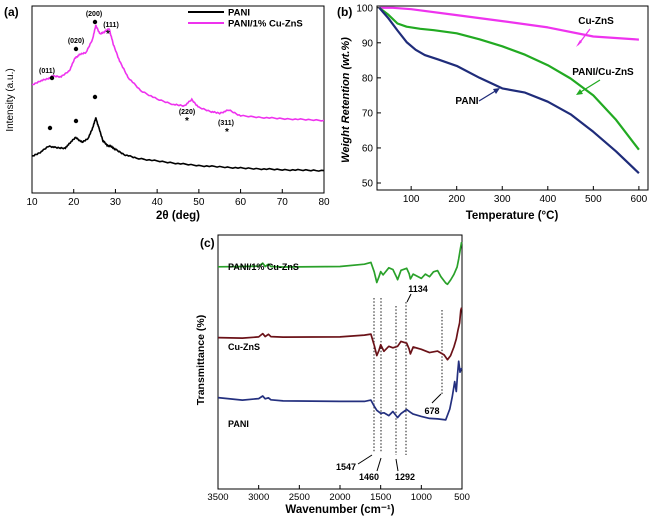 The image size is (656, 516). What do you see at coordinates (238, 424) in the screenshot?
I see `ftir-curve-label-pani: PANI` at bounding box center [238, 424].